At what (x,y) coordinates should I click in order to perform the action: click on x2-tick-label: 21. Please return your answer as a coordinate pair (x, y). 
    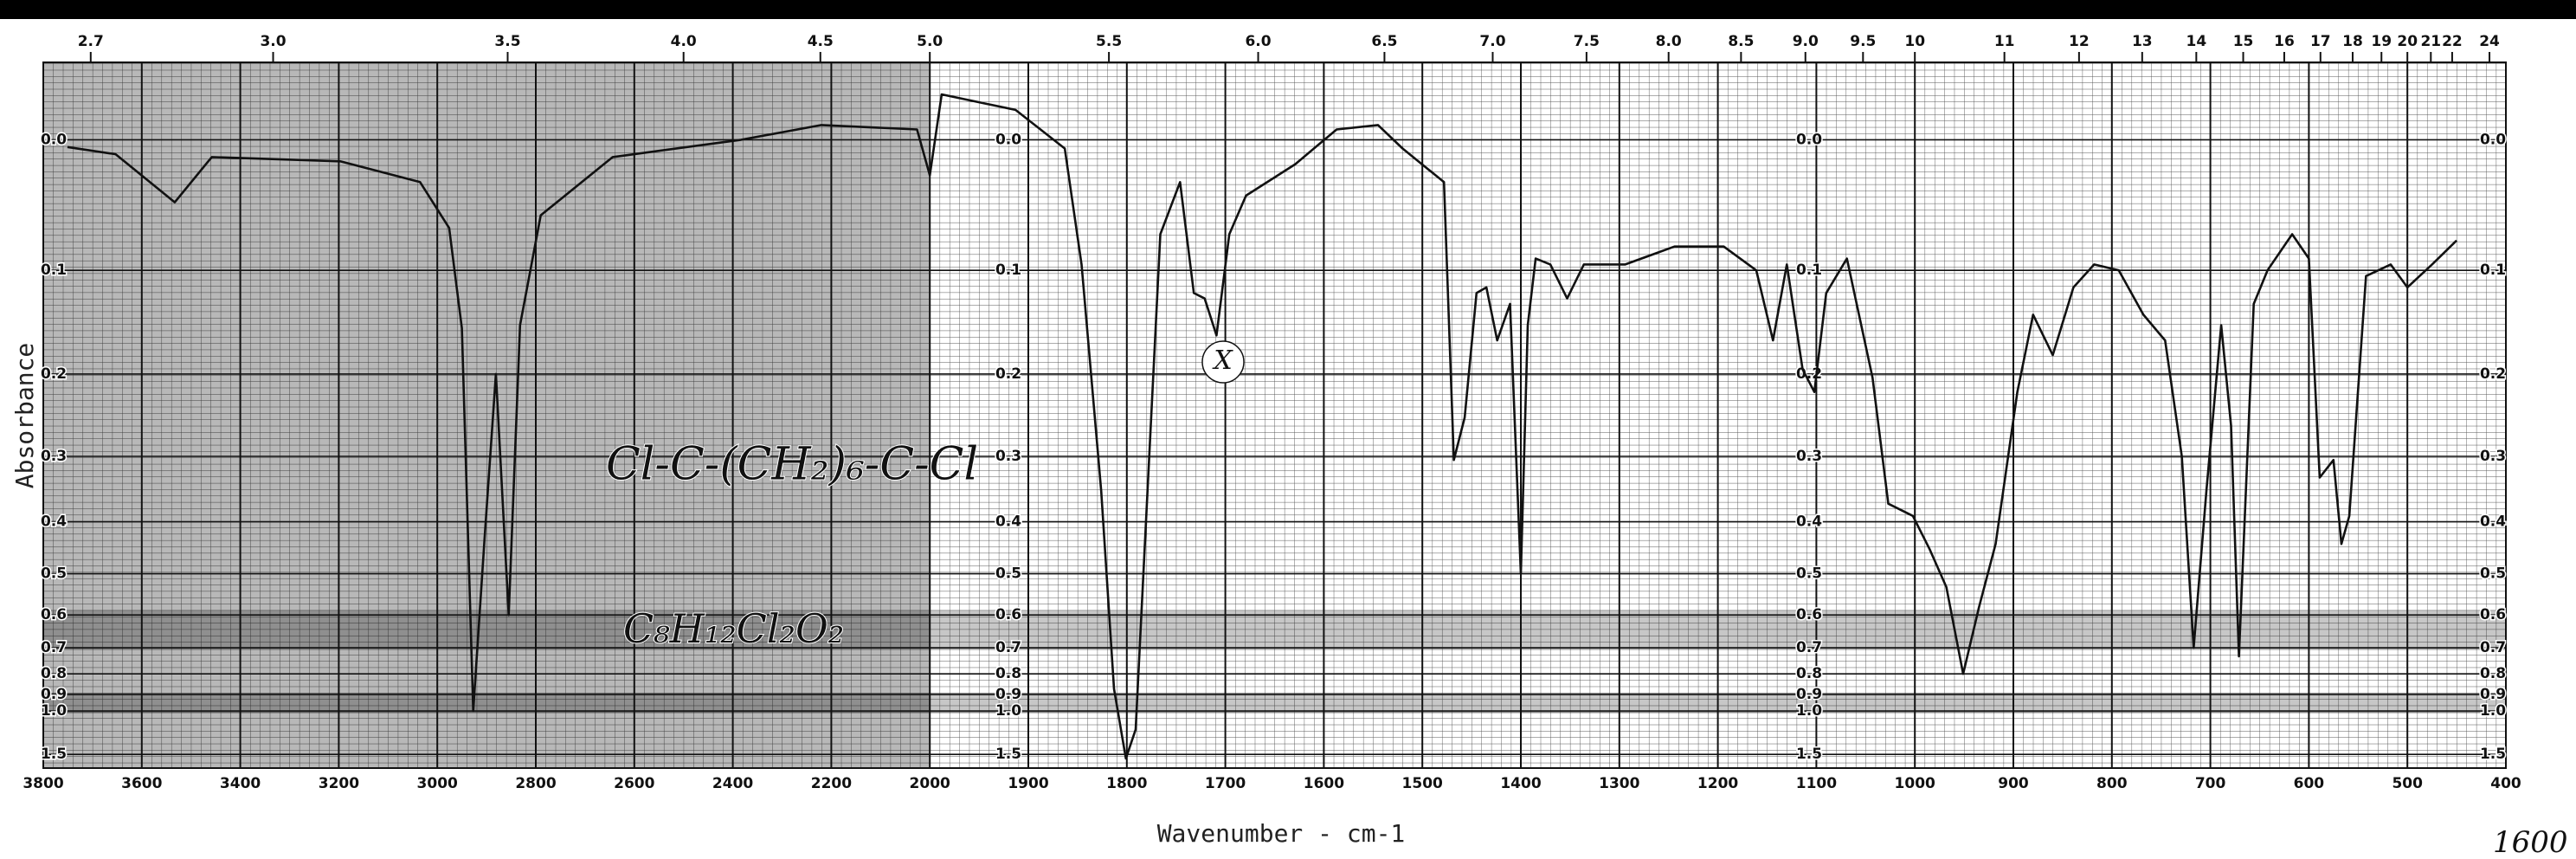
    Looking at the image, I should click on (2430, 41).